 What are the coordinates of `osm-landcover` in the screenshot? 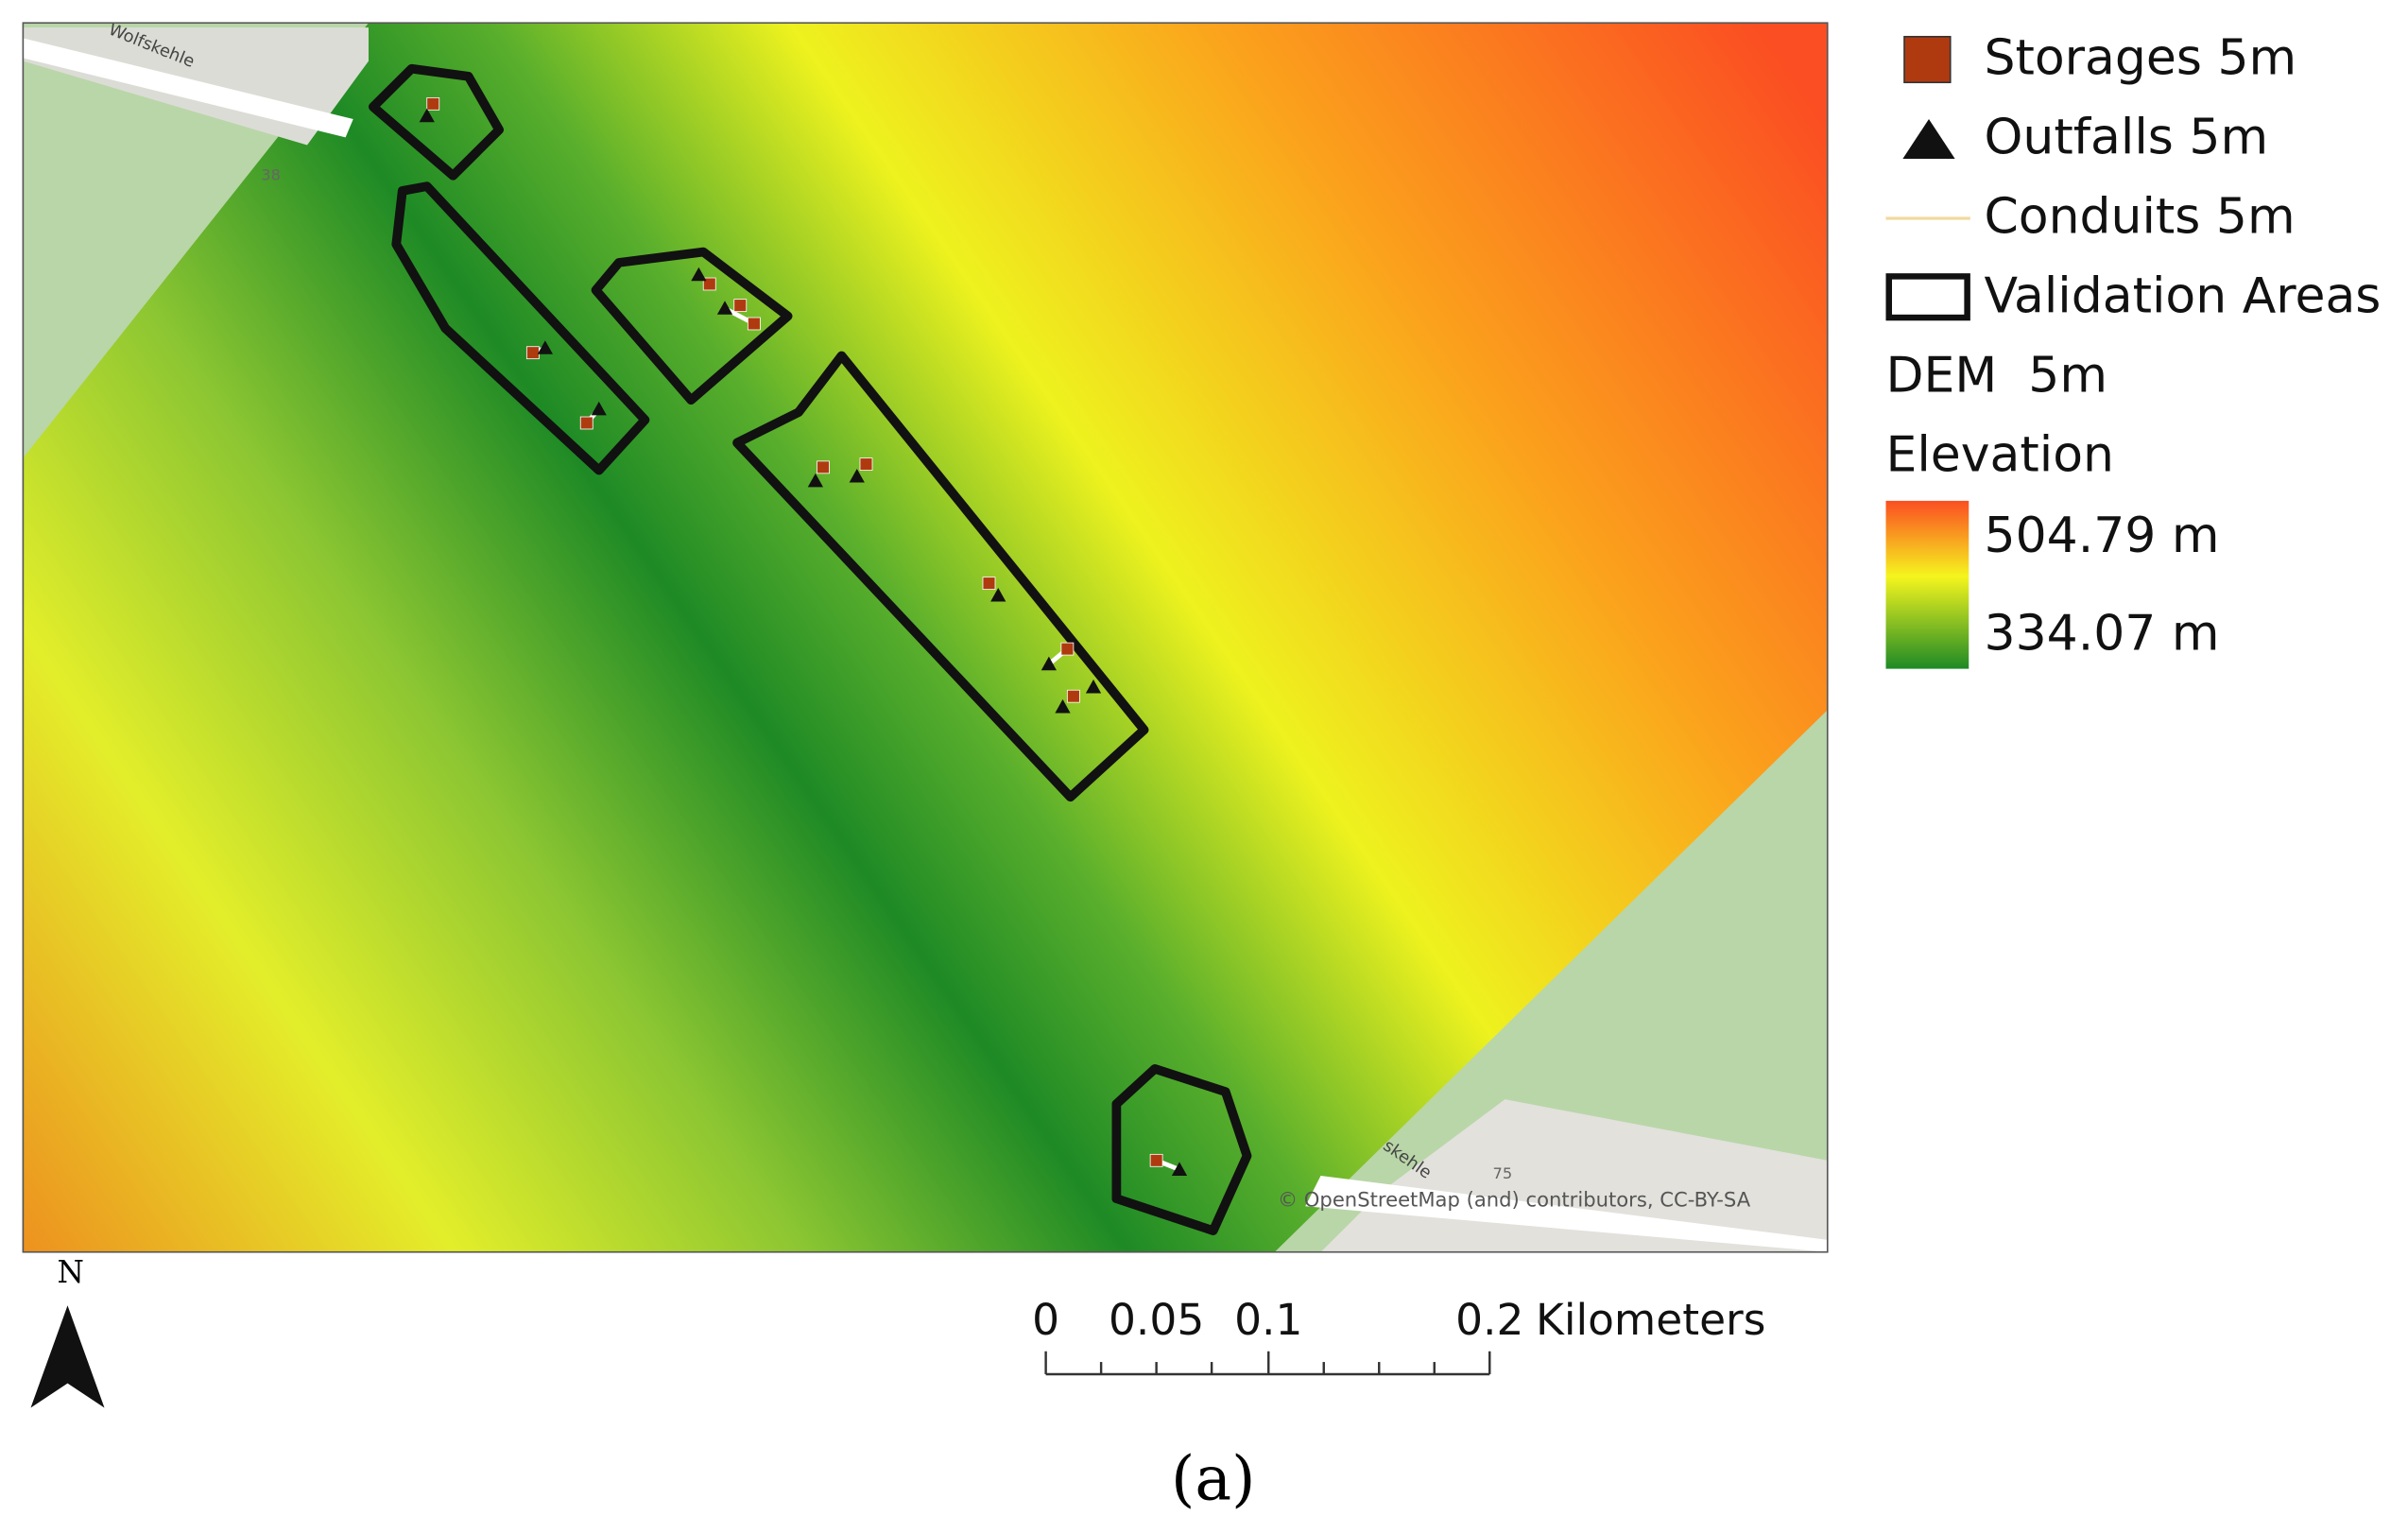 It's located at (1551, 981).